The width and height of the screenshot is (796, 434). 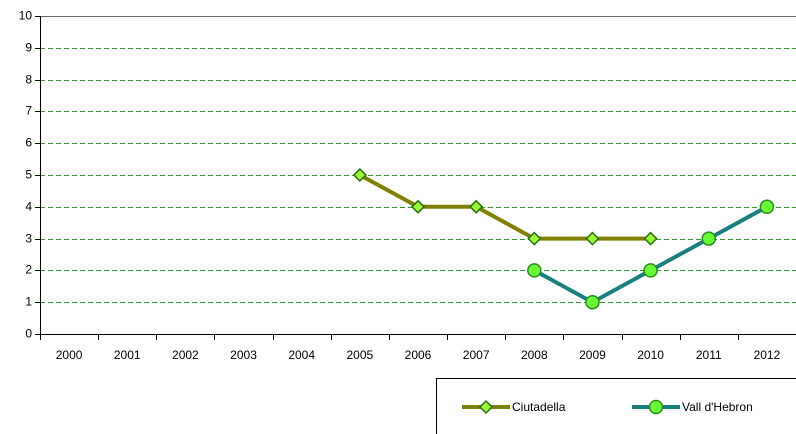 I want to click on x-tick-label: 2009, so click(x=592, y=355).